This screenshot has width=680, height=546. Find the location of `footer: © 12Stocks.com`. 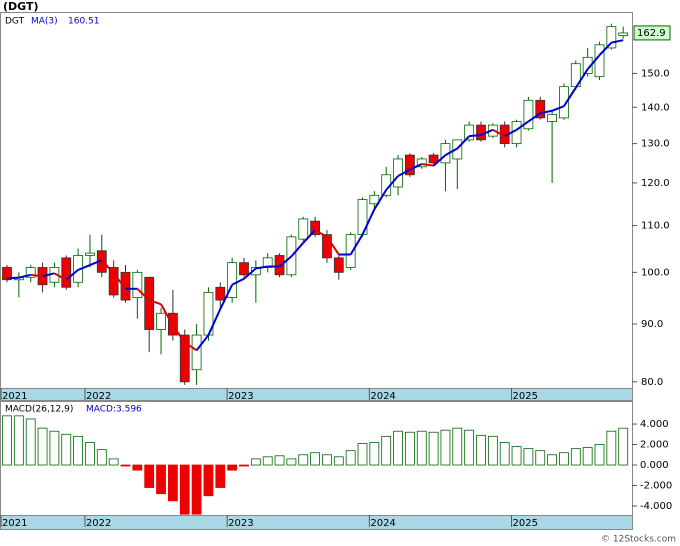

footer: © 12Stocks.com is located at coordinates (638, 540).